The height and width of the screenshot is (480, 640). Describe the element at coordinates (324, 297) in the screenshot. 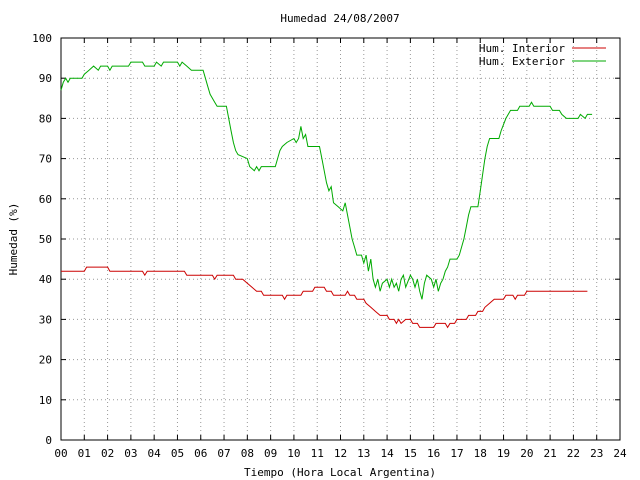

I see `series-line-interior` at that location.